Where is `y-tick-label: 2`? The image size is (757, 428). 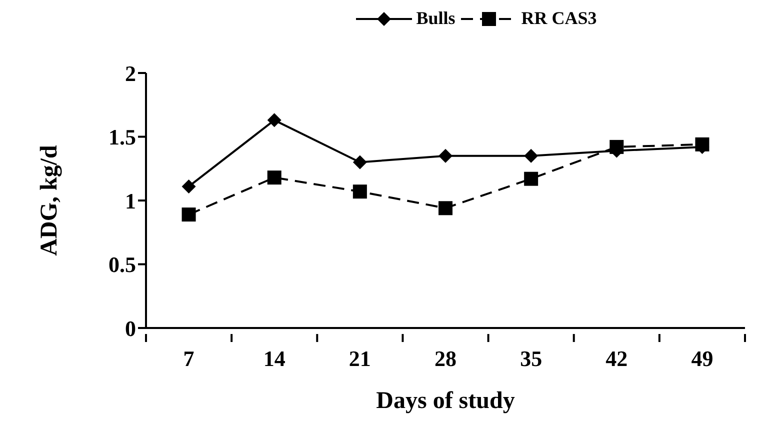
y-tick-label: 2 is located at coordinates (130, 73).